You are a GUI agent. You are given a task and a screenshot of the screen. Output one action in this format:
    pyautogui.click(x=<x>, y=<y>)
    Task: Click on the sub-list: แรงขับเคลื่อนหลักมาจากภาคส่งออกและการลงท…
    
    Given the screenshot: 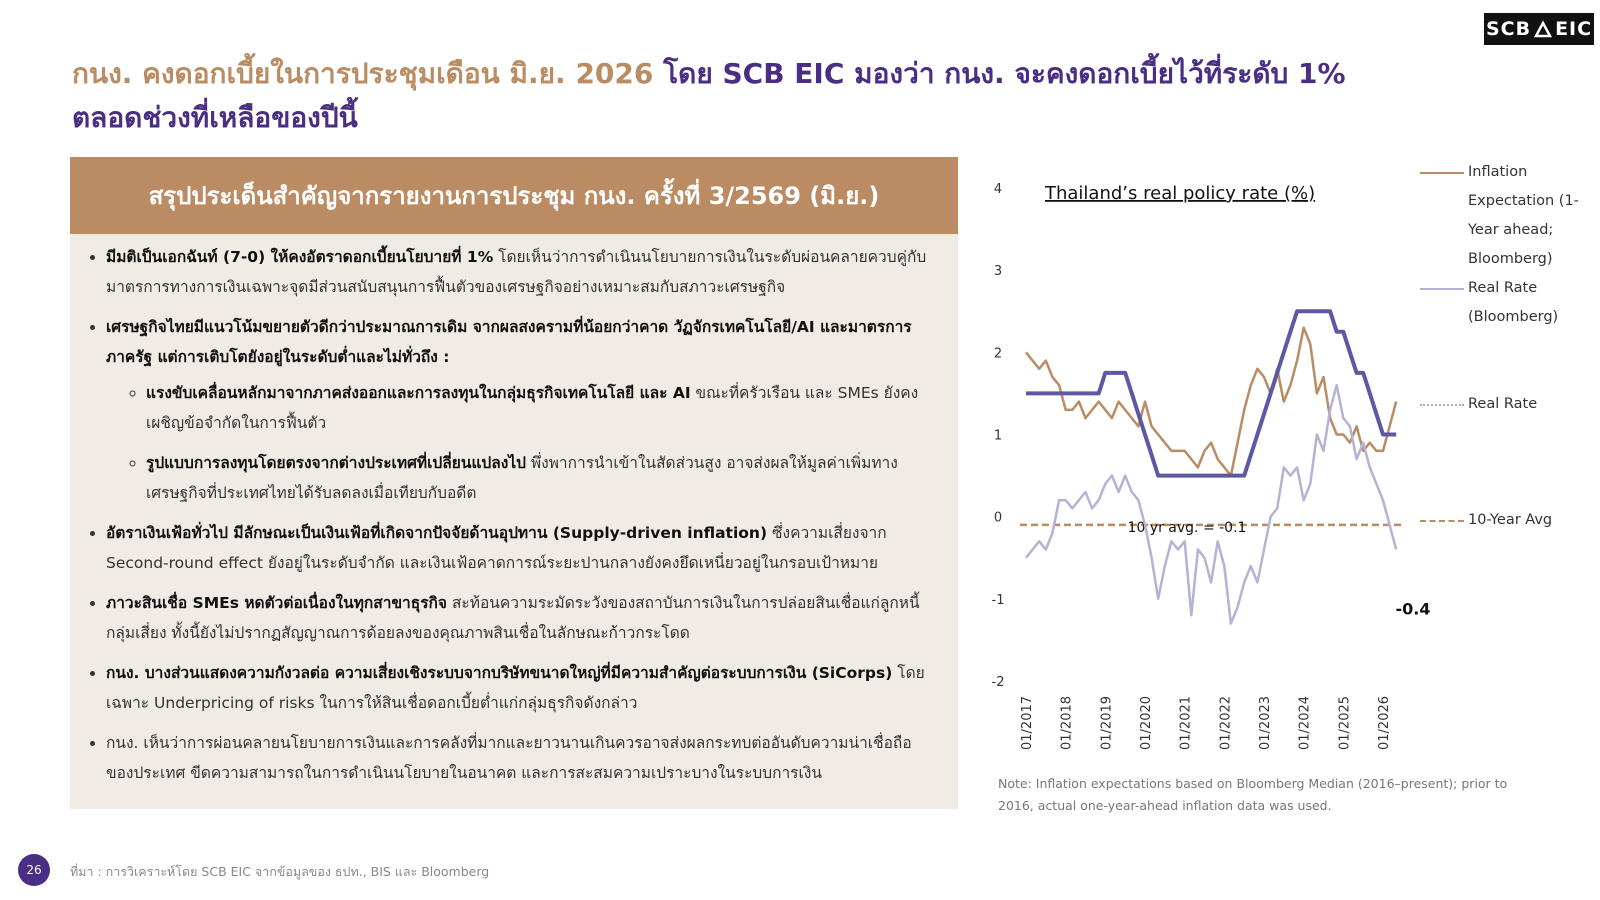 What is the action you would take?
    pyautogui.click(x=518, y=443)
    